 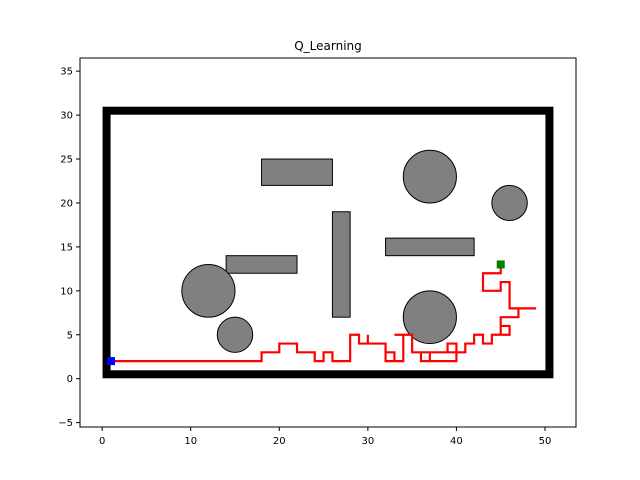 I want to click on path, so click(x=324, y=313).